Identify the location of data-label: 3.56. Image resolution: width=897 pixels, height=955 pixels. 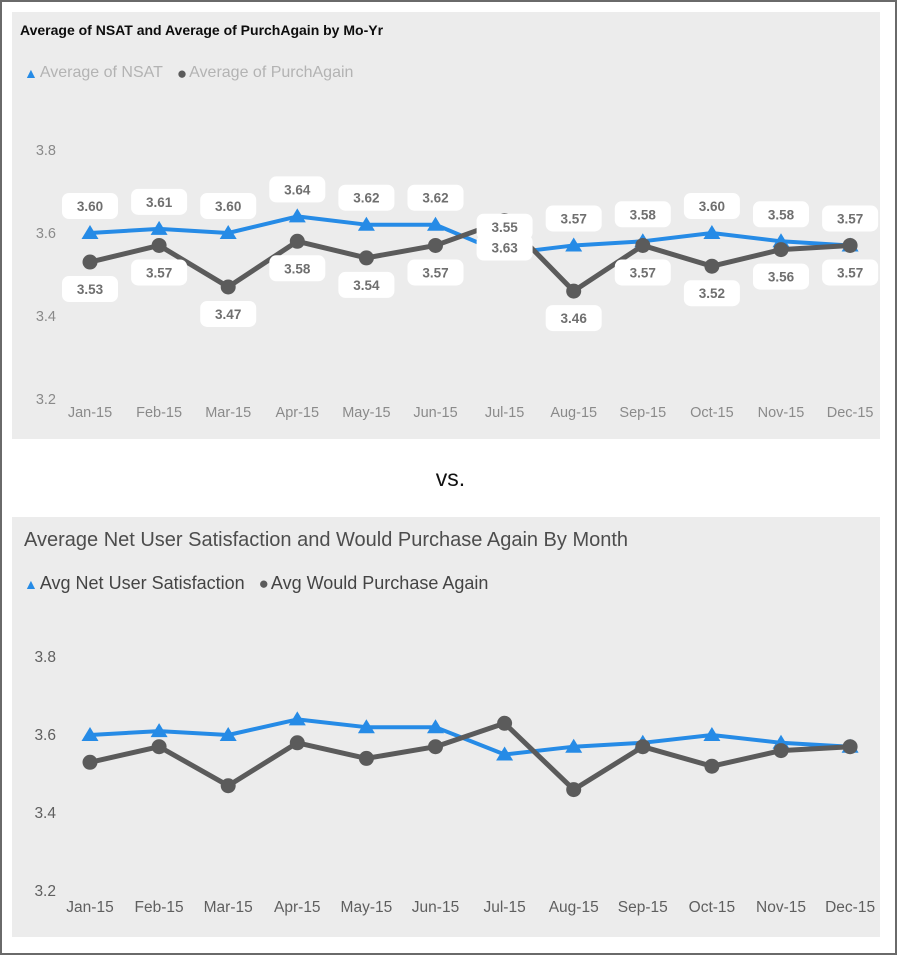
(781, 277).